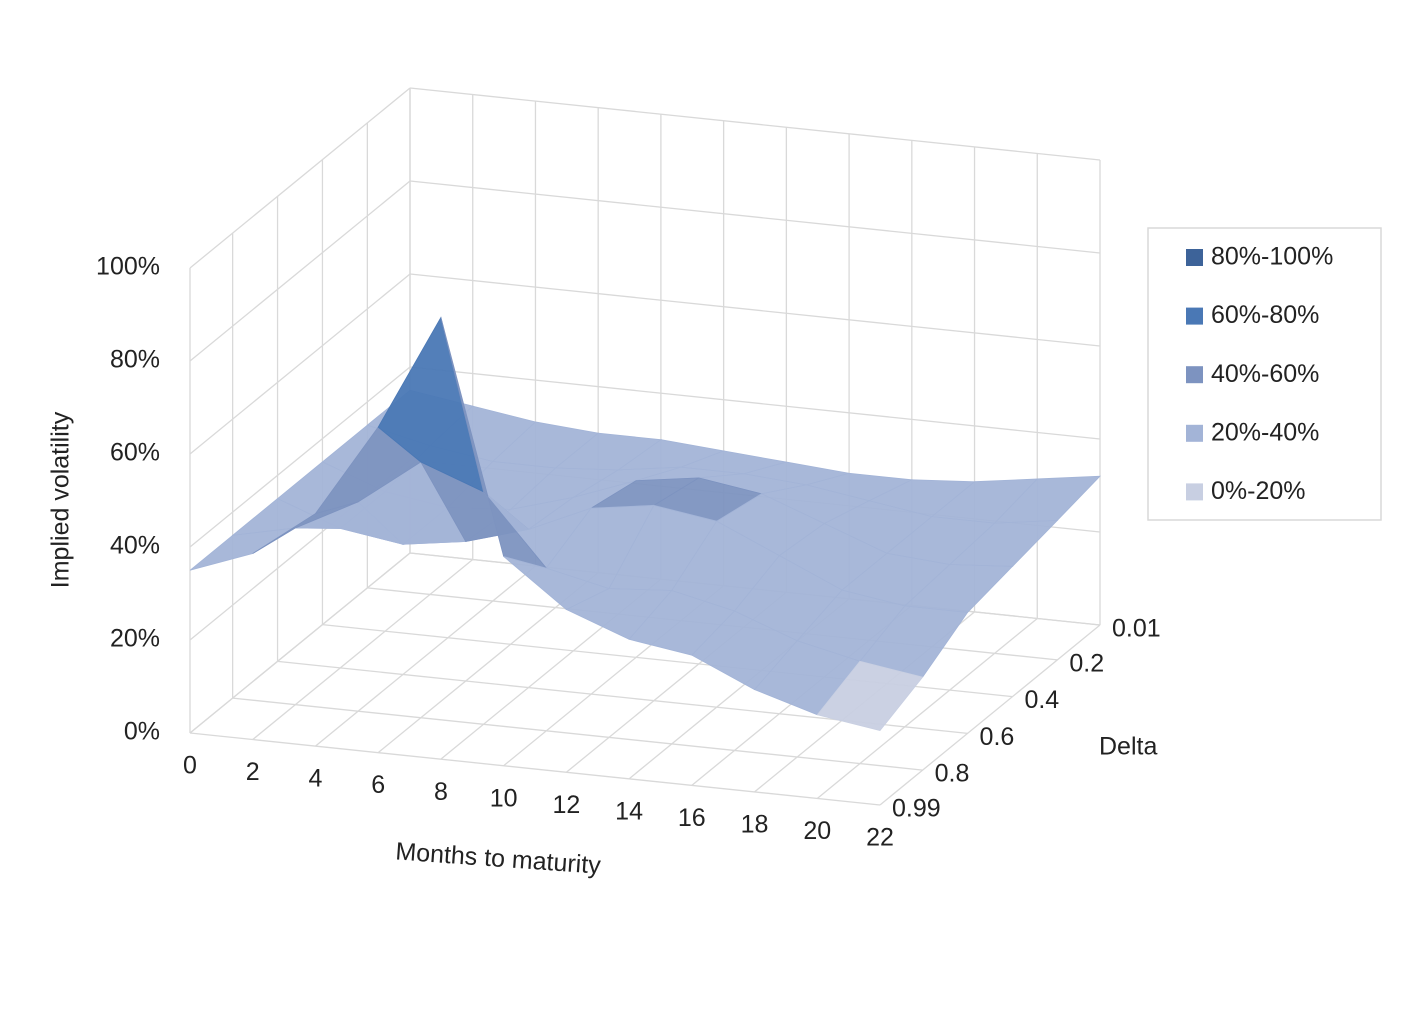 This screenshot has width=1412, height=1025. Describe the element at coordinates (566, 805) in the screenshot. I see `x-tick-label: 12` at that location.